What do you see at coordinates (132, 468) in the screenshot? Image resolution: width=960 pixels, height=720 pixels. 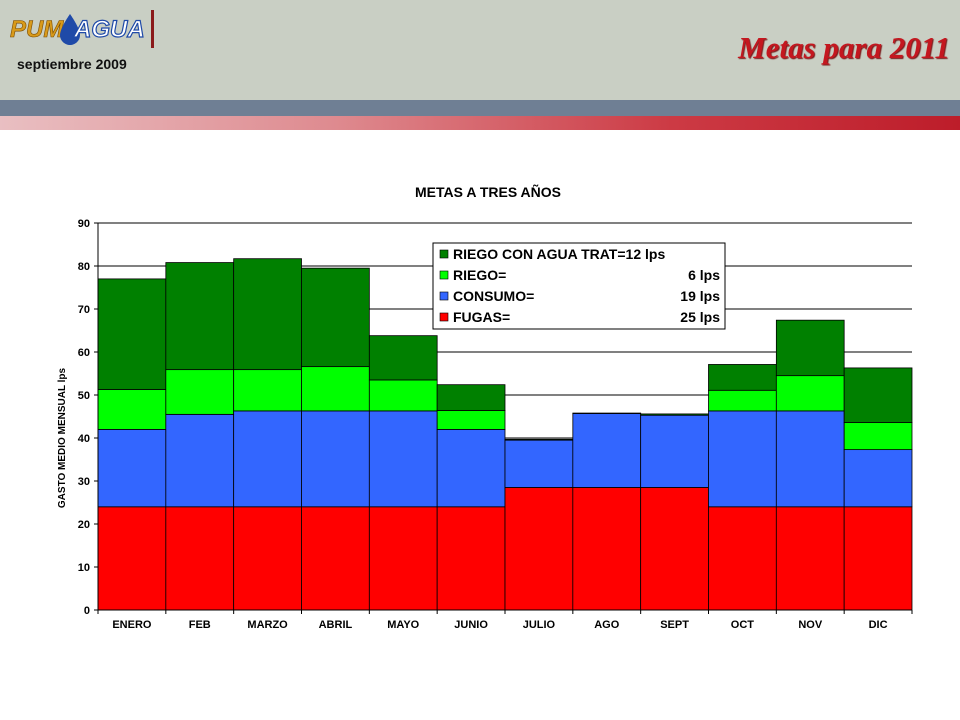 I see `bar-consumo-enero` at bounding box center [132, 468].